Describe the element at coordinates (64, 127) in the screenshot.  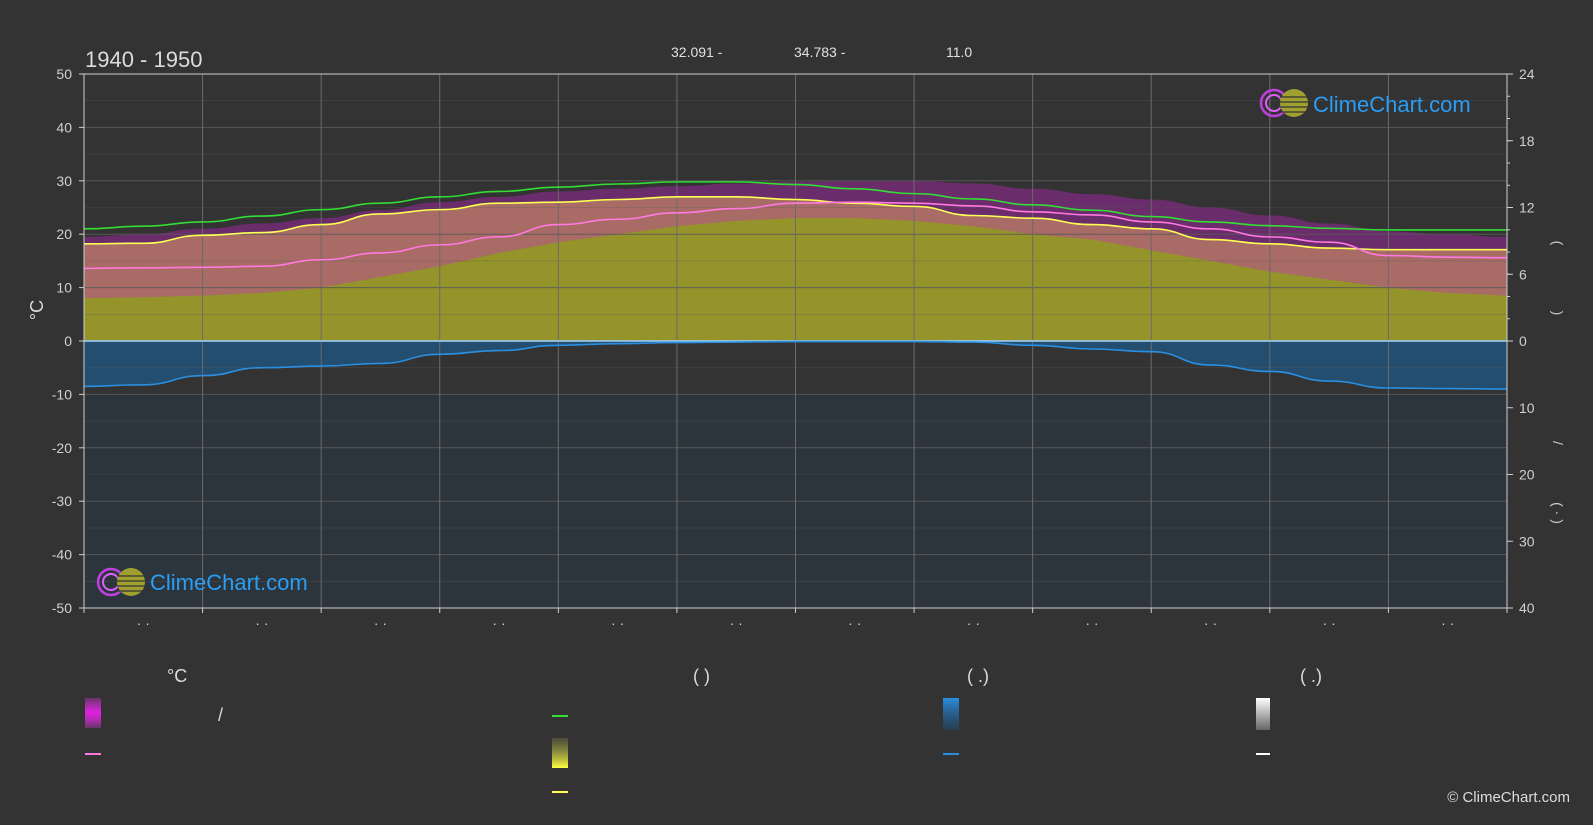
I see `left-tick-label: 40` at that location.